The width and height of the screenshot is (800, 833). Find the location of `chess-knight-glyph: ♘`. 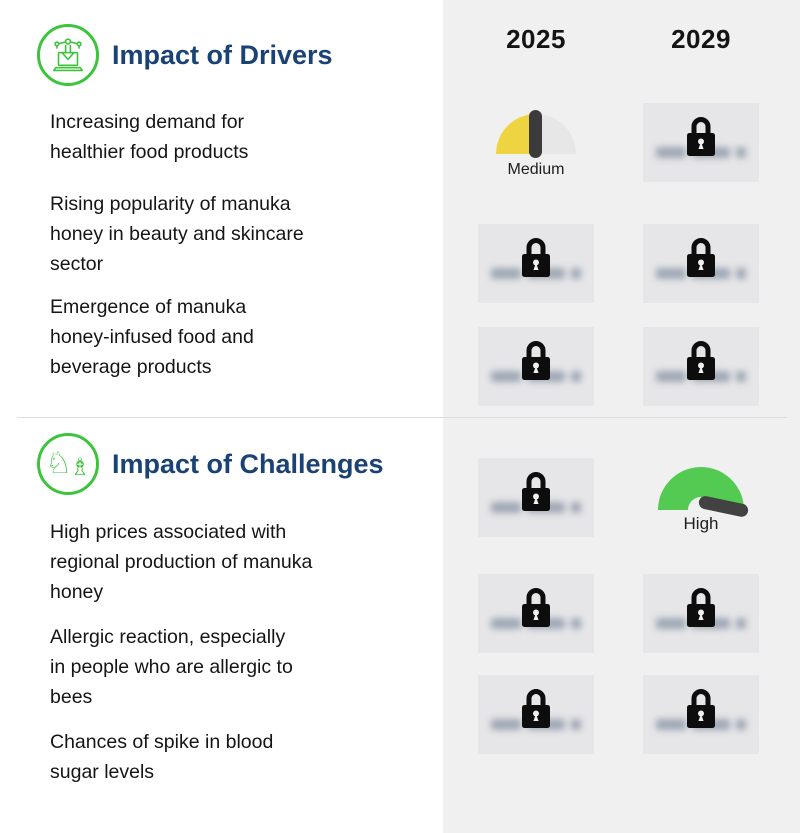

chess-knight-glyph: ♘ is located at coordinates (59, 463).